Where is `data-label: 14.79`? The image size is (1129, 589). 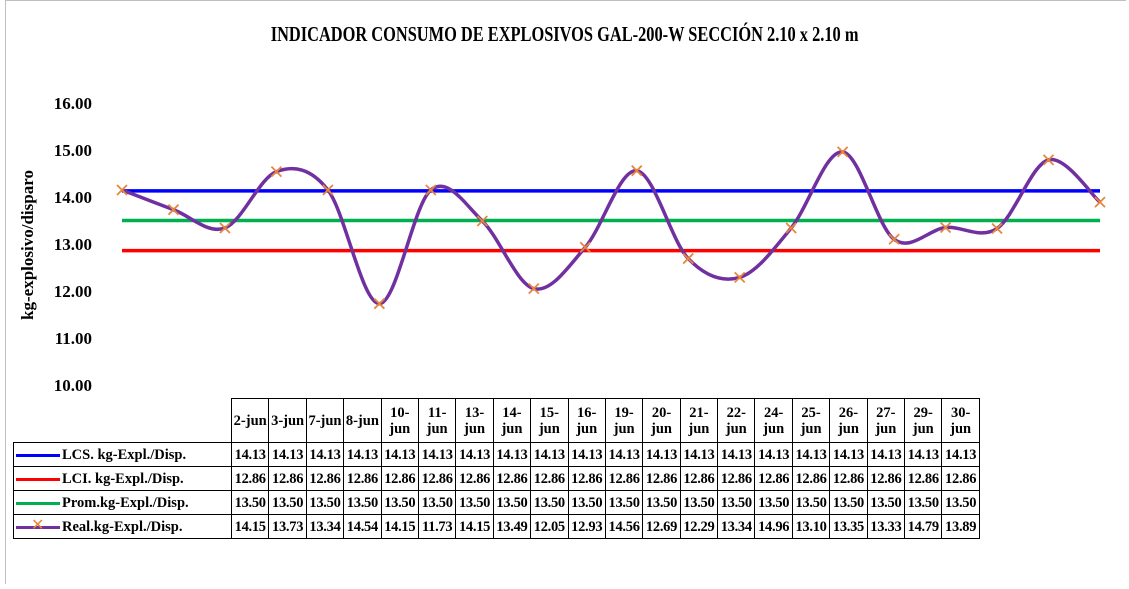
data-label: 14.79 is located at coordinates (923, 526).